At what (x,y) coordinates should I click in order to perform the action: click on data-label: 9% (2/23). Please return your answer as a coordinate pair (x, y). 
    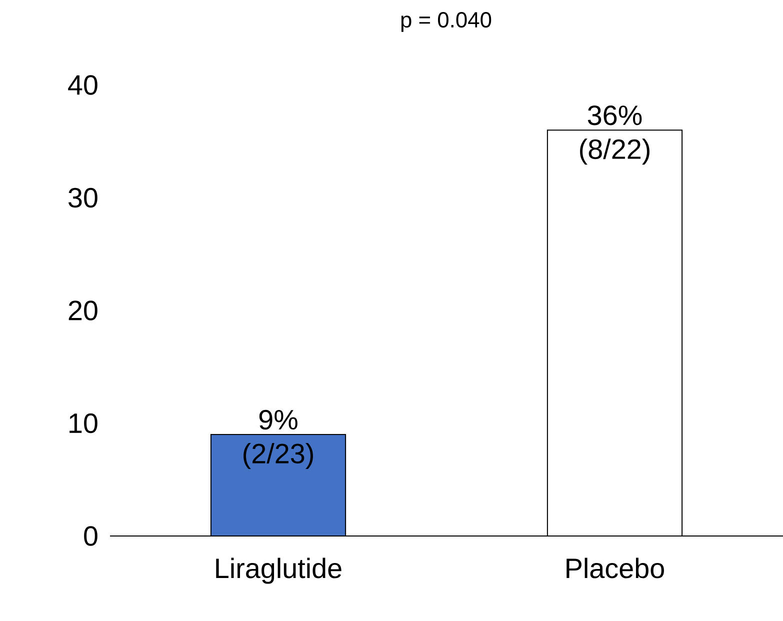
    Looking at the image, I should click on (278, 440).